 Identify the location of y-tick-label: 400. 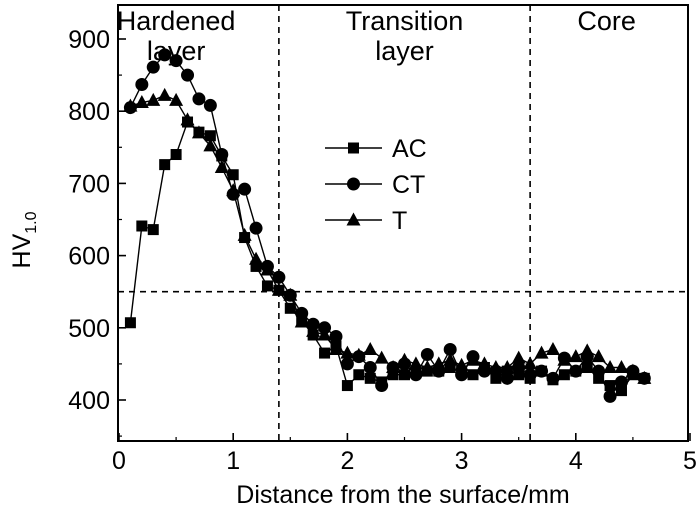
(89, 401).